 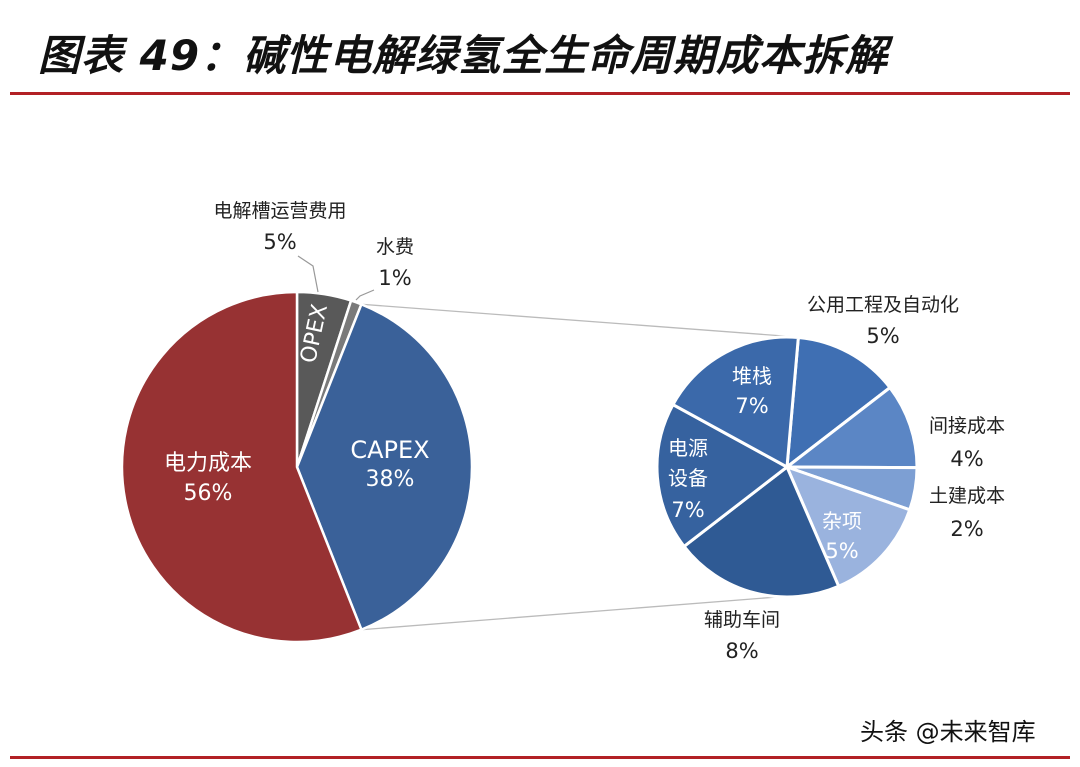 What do you see at coordinates (395, 247) in the screenshot?
I see `label-water-name: 水费` at bounding box center [395, 247].